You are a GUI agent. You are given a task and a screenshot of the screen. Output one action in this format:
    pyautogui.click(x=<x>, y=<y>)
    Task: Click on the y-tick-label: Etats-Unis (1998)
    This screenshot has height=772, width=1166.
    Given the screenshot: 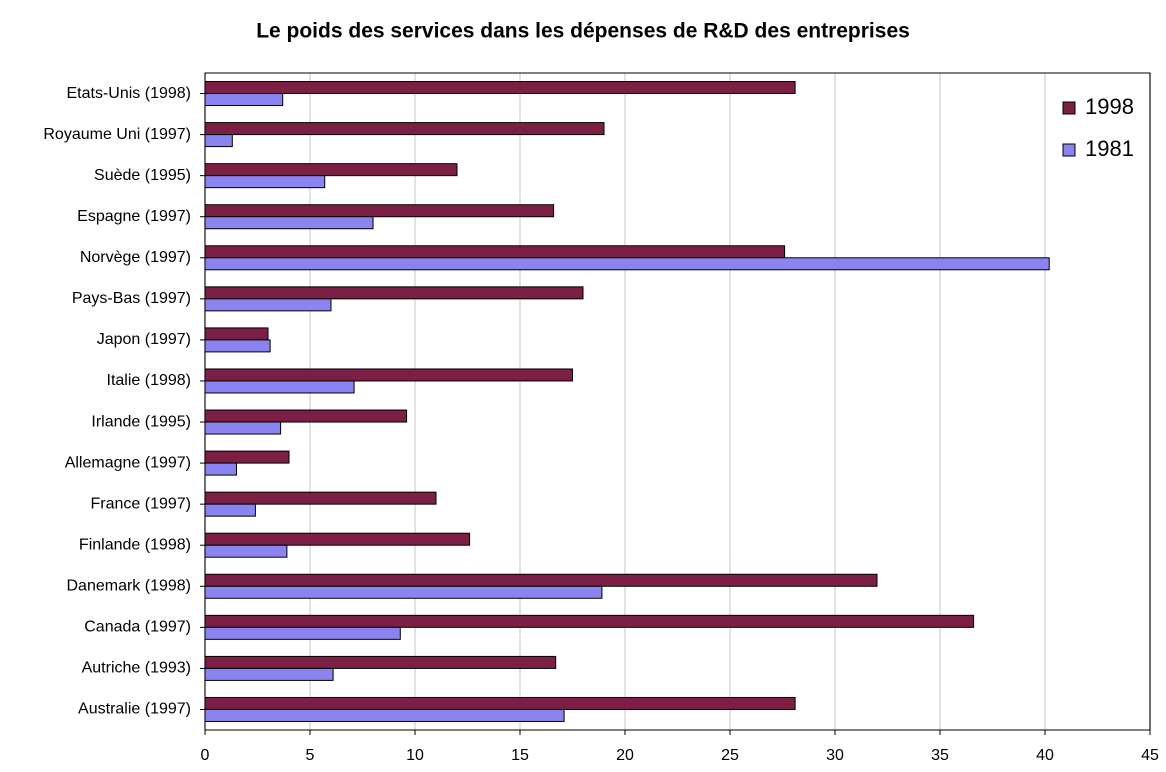 What is the action you would take?
    pyautogui.click(x=129, y=93)
    